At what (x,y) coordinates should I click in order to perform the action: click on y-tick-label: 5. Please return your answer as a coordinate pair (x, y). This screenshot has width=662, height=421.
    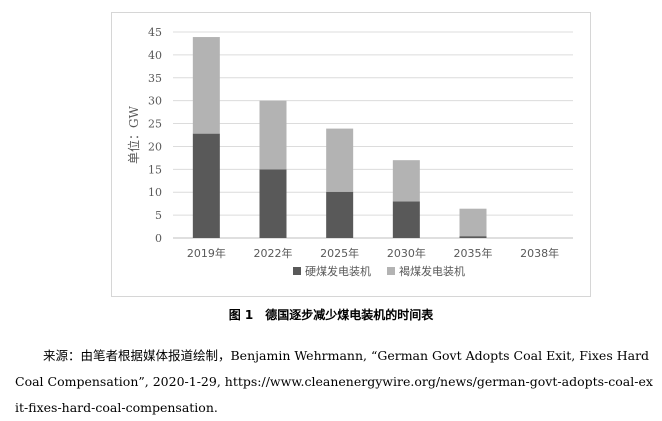
    Looking at the image, I should click on (158, 215).